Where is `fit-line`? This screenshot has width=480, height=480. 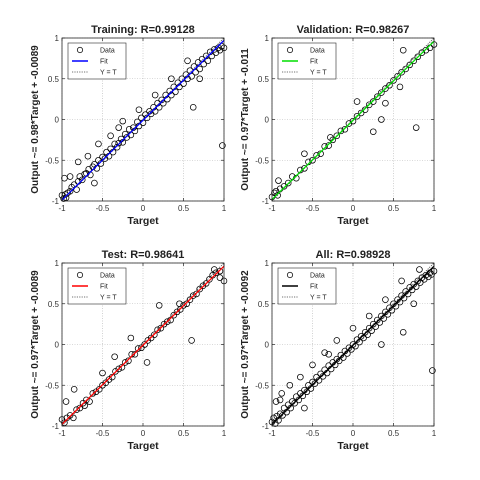
fit-line is located at coordinates (353, 345).